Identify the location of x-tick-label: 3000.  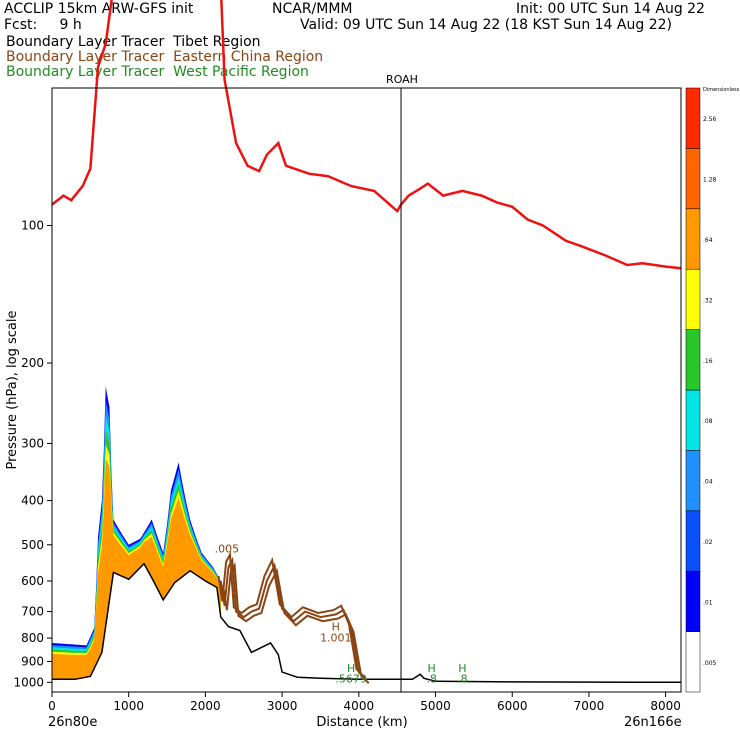
(282, 706).